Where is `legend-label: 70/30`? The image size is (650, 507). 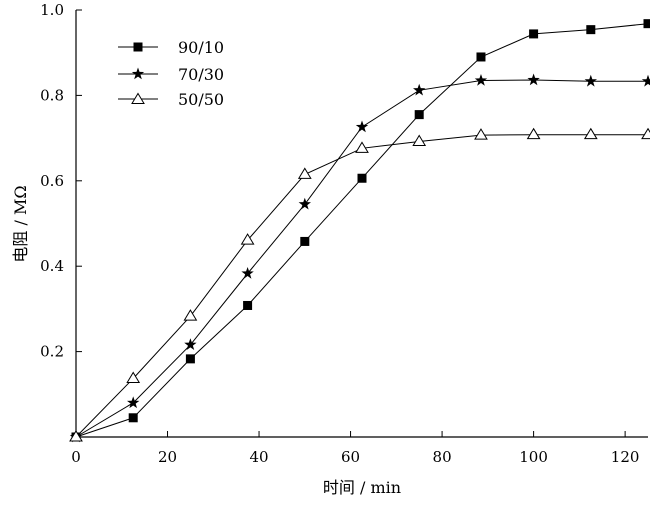
legend-label: 70/30 is located at coordinates (201, 74).